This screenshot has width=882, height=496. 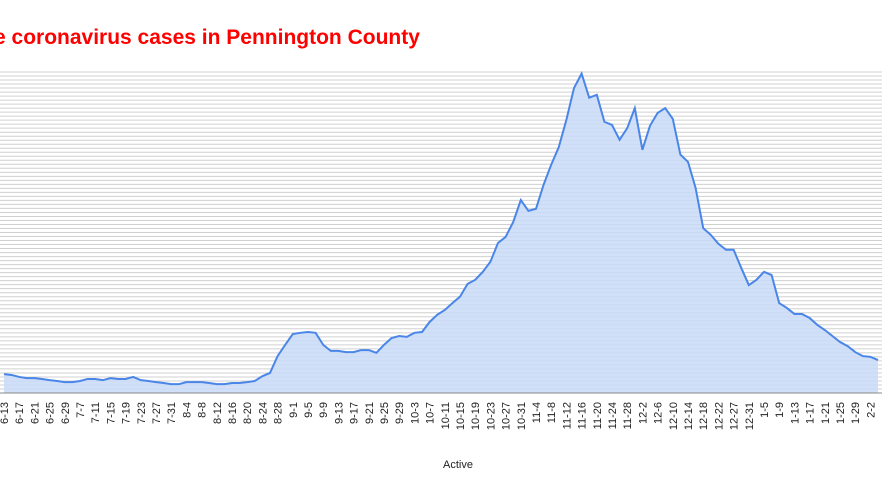 What do you see at coordinates (446, 415) in the screenshot?
I see `x-tick-label: 10-11` at bounding box center [446, 415].